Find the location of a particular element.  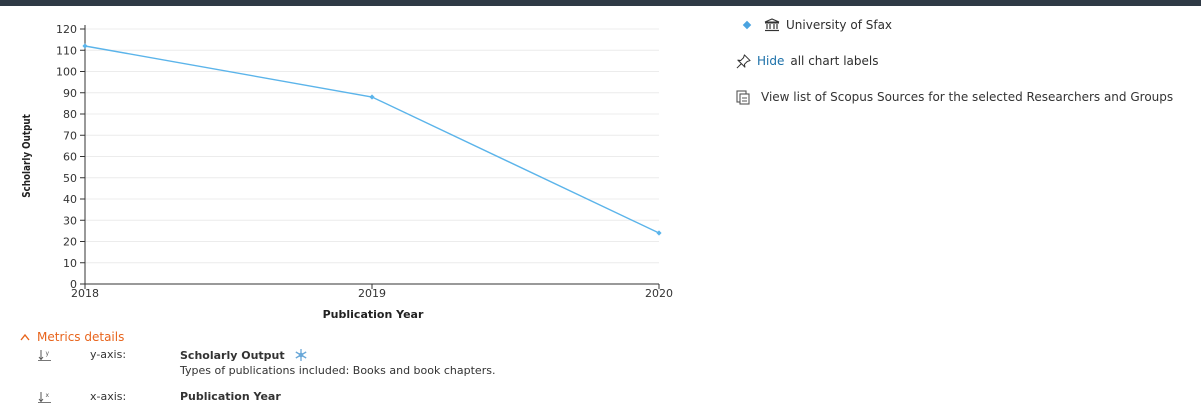

hide-labels-text: all chart labels is located at coordinates (834, 61).